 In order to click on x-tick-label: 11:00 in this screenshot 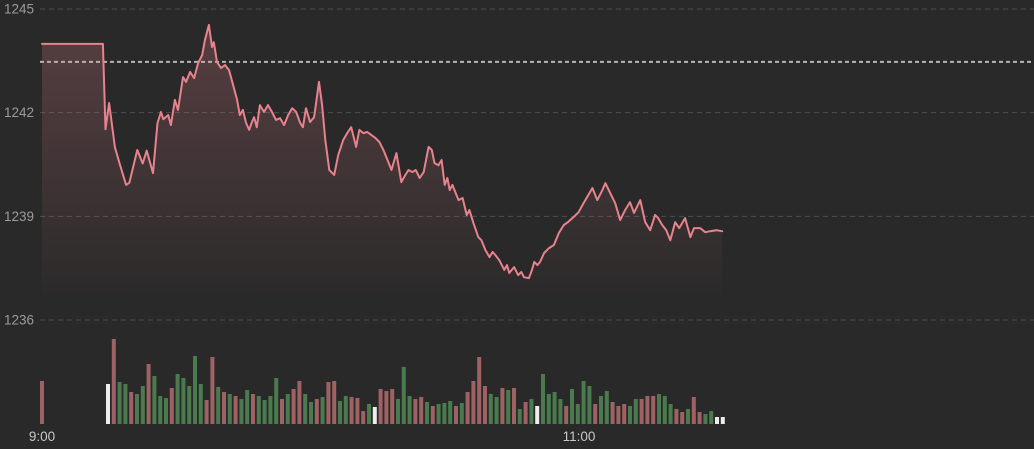, I will do `click(579, 436)`.